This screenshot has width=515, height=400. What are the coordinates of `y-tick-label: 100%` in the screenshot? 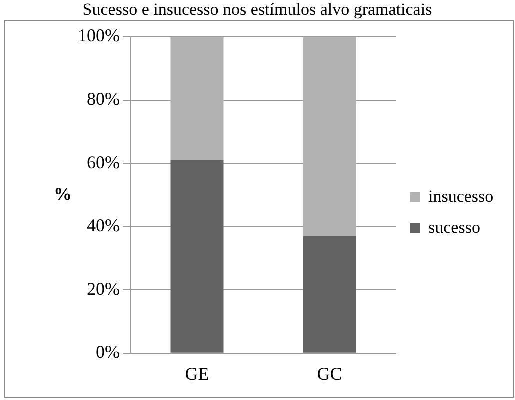 It's located at (99, 36).